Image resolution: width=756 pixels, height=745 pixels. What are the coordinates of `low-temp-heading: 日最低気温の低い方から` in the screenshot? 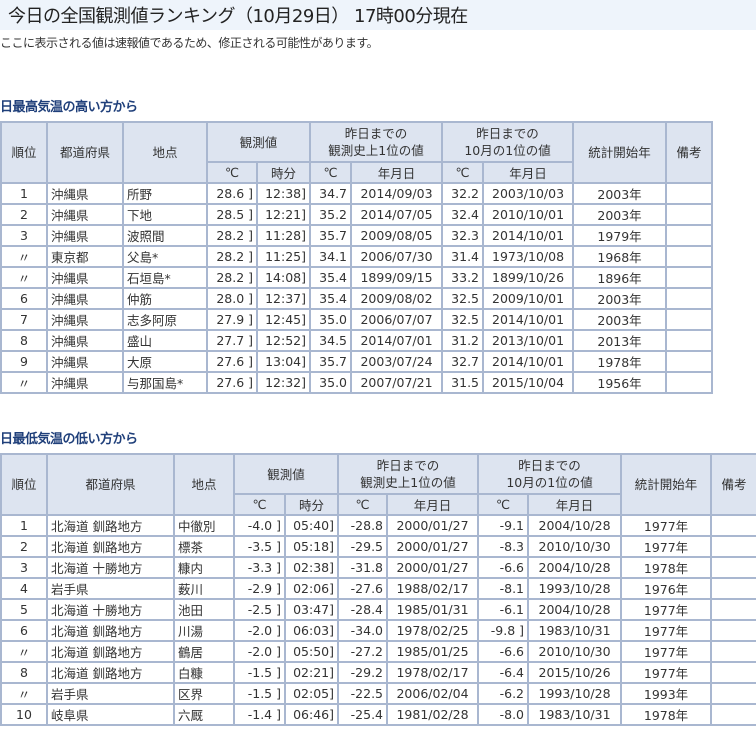 It's located at (69, 439).